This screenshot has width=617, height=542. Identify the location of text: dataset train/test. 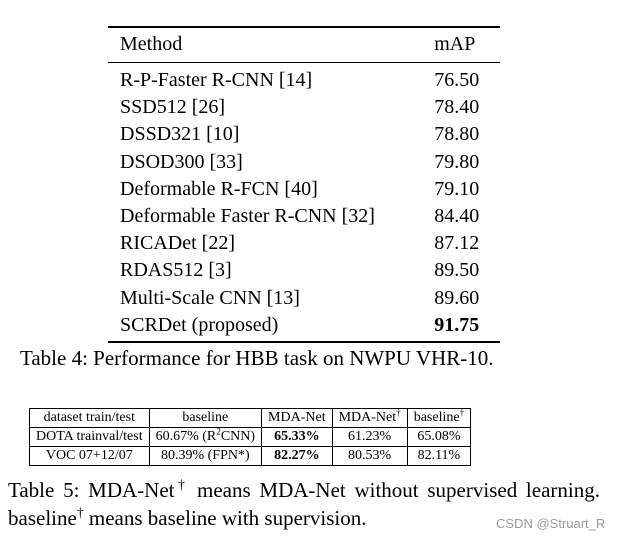
(89, 417).